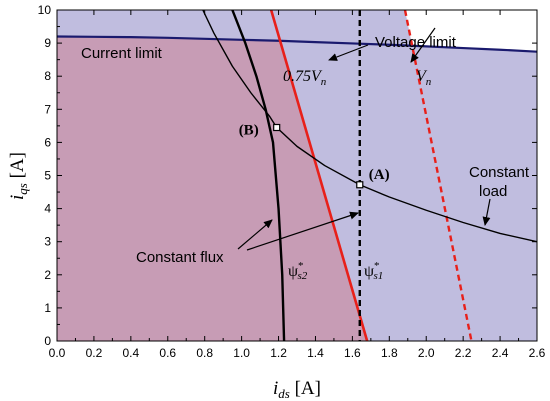 This screenshot has width=550, height=401. Describe the element at coordinates (423, 45) in the screenshot. I see `arrow-vn` at that location.